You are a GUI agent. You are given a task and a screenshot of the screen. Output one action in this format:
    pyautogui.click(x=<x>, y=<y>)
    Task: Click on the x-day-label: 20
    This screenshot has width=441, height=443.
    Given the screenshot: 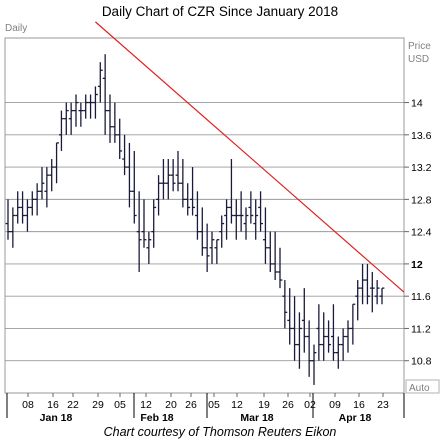 What is the action you would take?
    pyautogui.click(x=171, y=405)
    